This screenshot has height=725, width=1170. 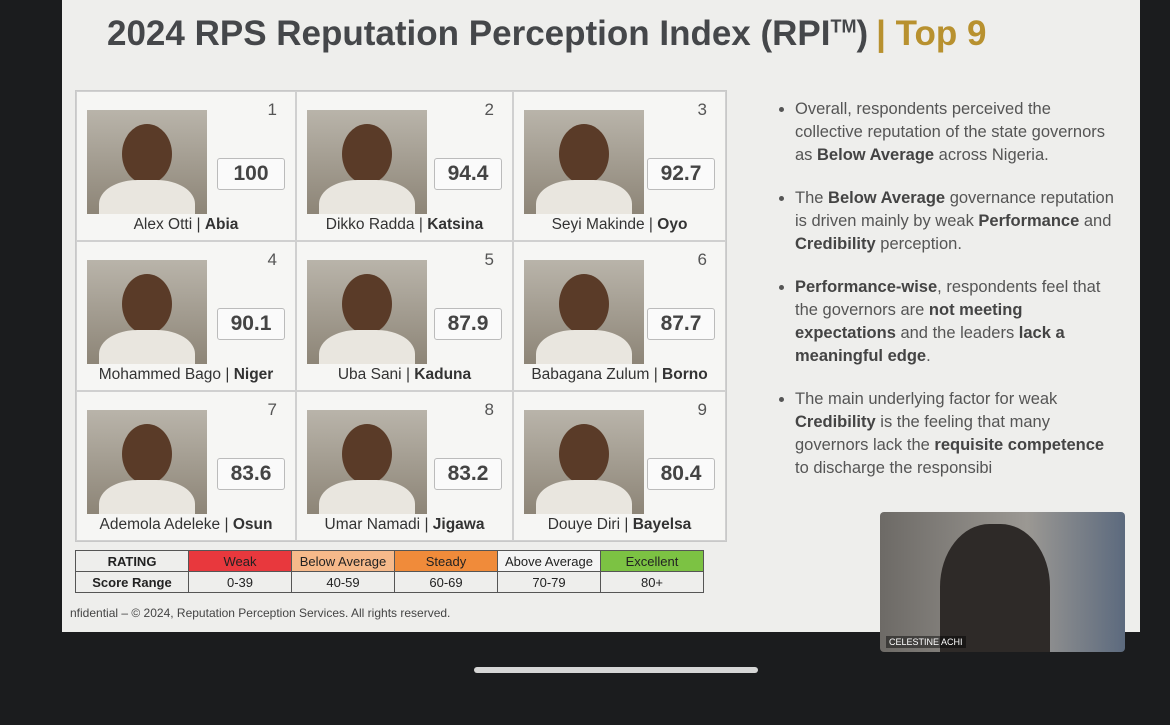 I want to click on score-range: 60-69, so click(x=446, y=582).